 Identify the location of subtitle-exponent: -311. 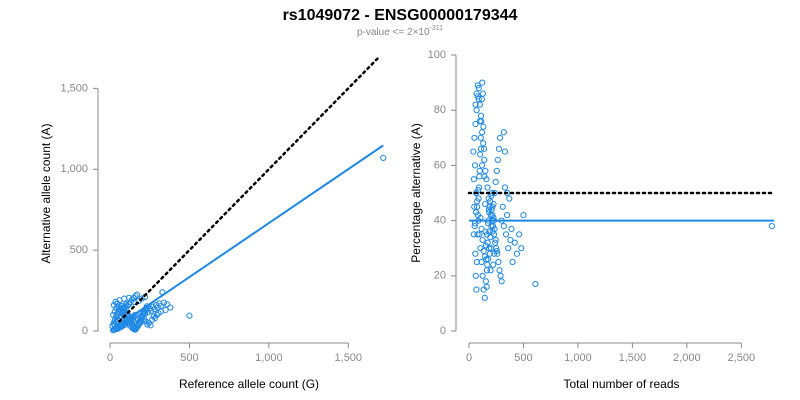
(437, 28).